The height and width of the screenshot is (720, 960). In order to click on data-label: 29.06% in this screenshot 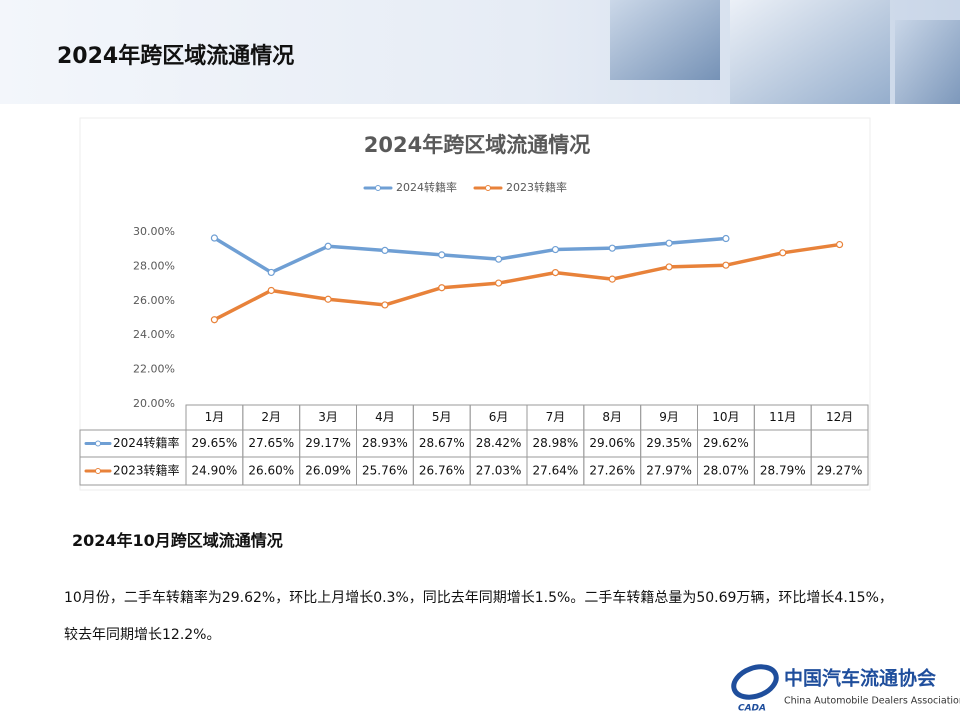, I will do `click(612, 443)`.